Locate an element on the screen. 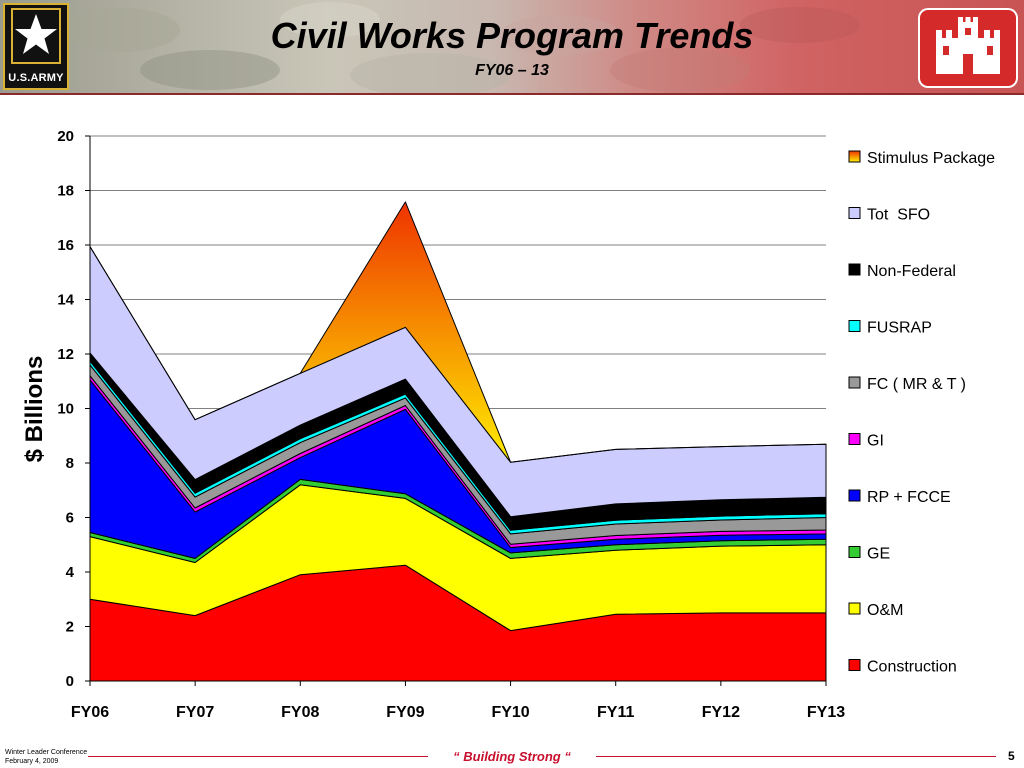 This screenshot has width=1024, height=768. legend-item-non-federal: Non-Federal is located at coordinates (902, 271).